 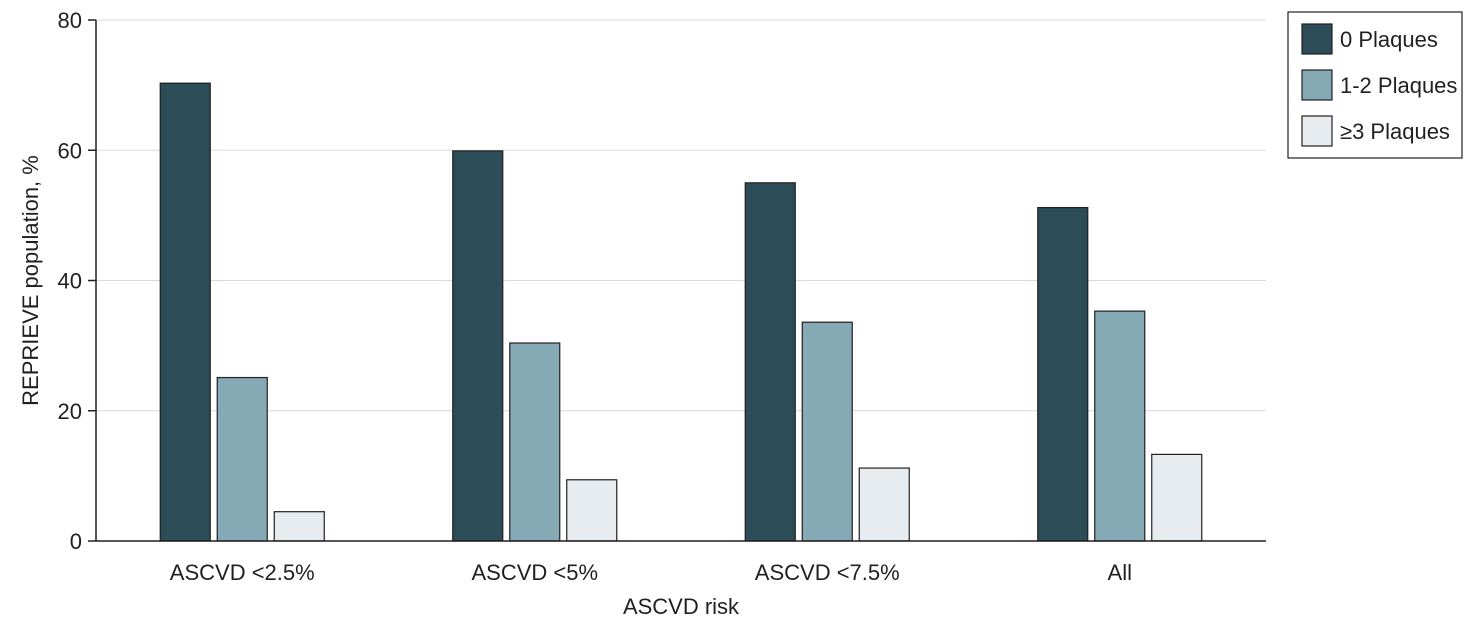 What do you see at coordinates (76, 541) in the screenshot?
I see `y-tick-label: 0` at bounding box center [76, 541].